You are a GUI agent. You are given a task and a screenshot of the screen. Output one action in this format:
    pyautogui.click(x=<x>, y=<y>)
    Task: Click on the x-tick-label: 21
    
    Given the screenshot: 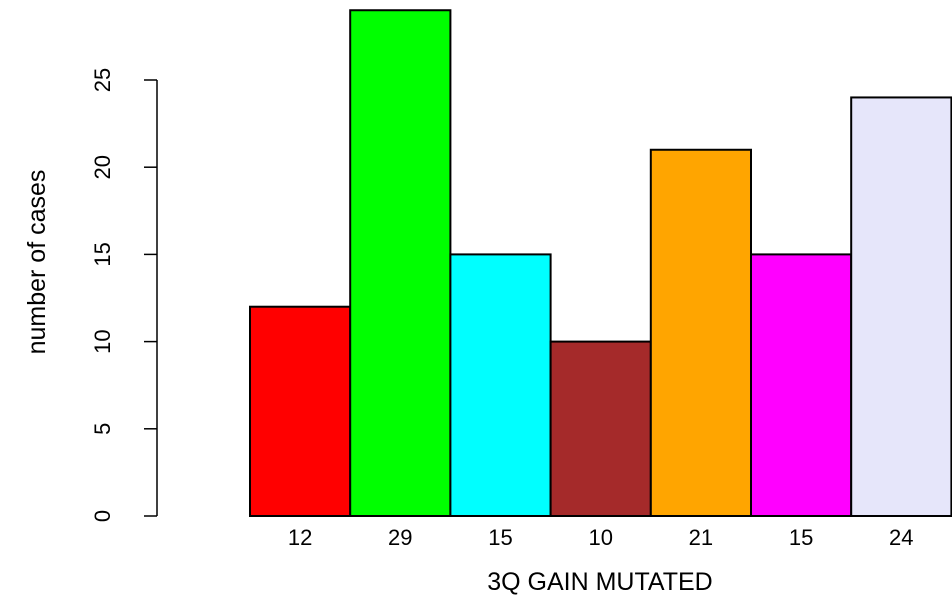 What is the action you would take?
    pyautogui.click(x=701, y=537)
    